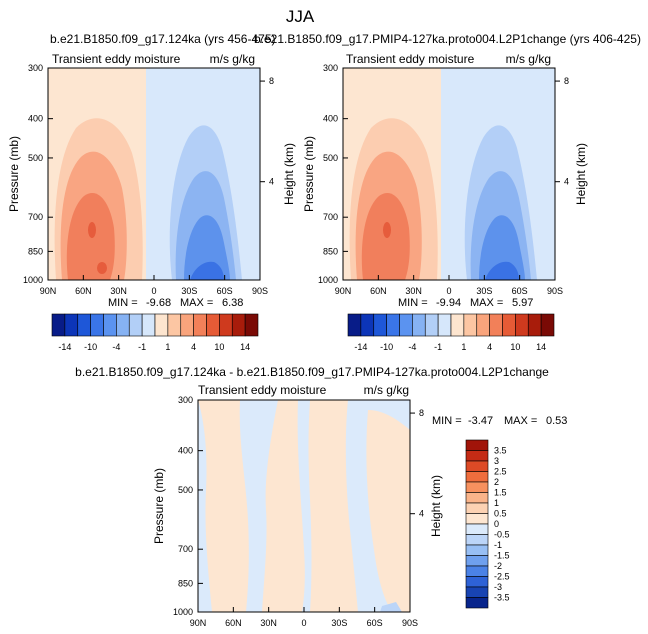  I want to click on panel-2-left-label: Transient eddy moisture, so click(410, 59).